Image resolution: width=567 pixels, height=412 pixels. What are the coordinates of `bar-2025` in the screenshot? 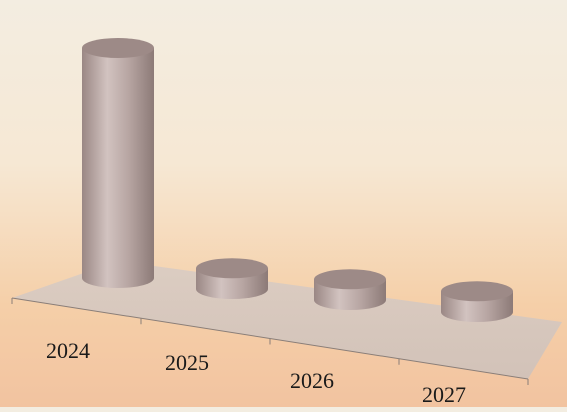 It's located at (232, 278).